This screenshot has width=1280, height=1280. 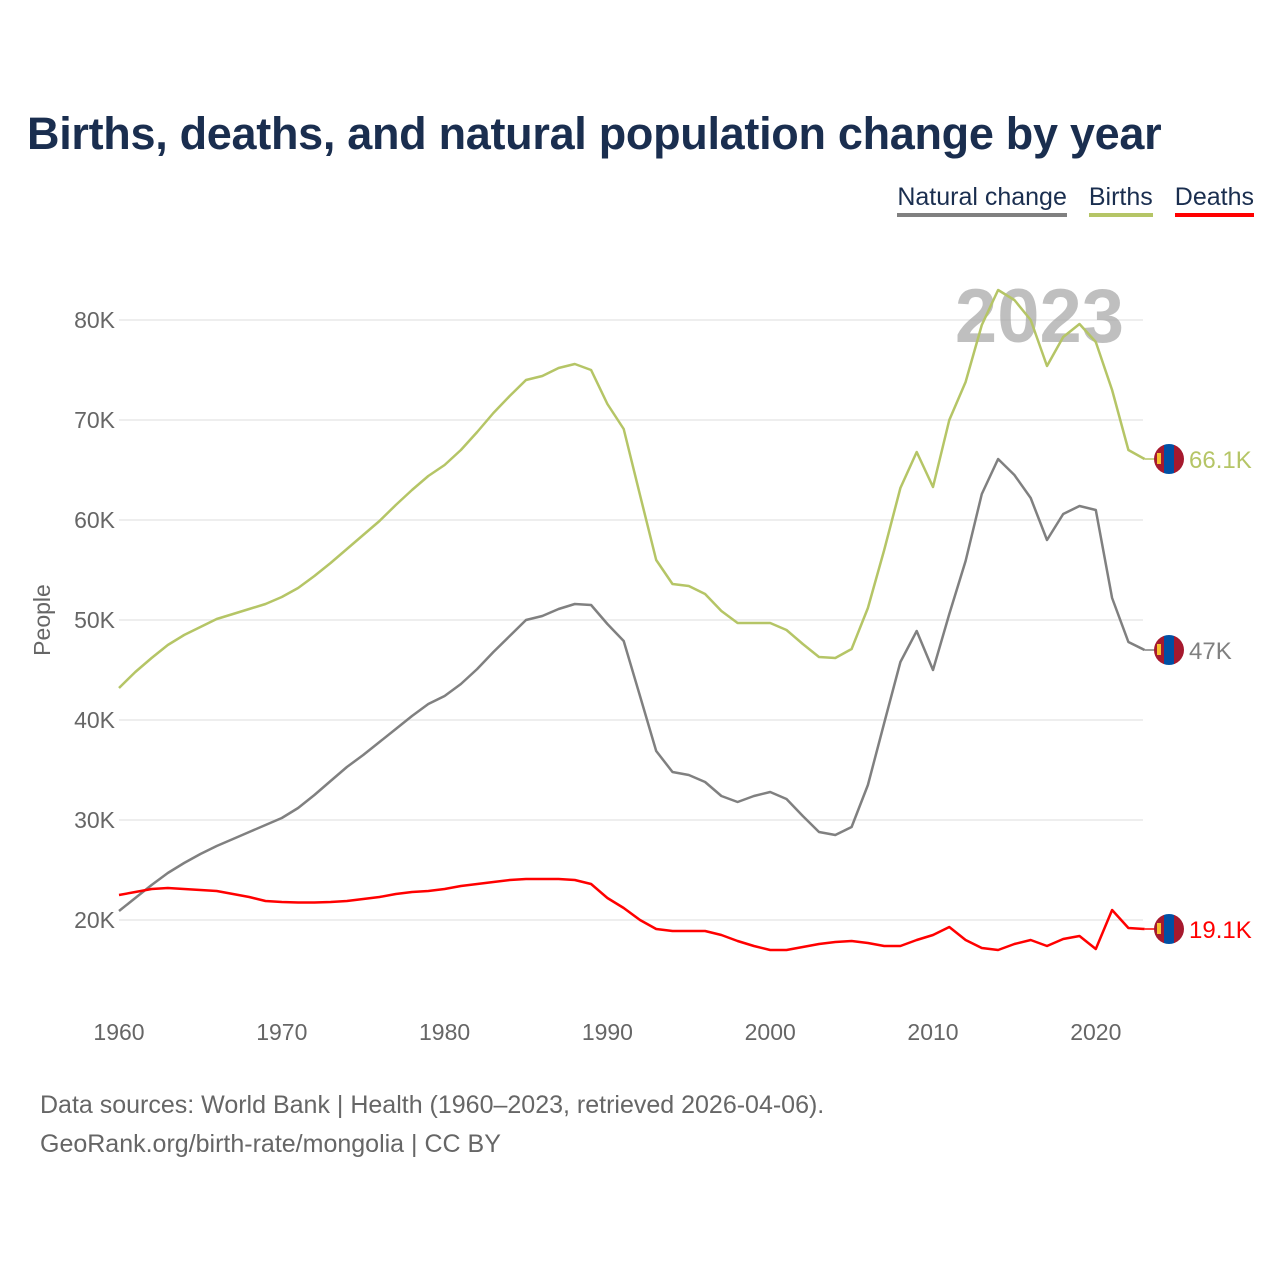 What do you see at coordinates (42, 620) in the screenshot?
I see `y-axis-label: People` at bounding box center [42, 620].